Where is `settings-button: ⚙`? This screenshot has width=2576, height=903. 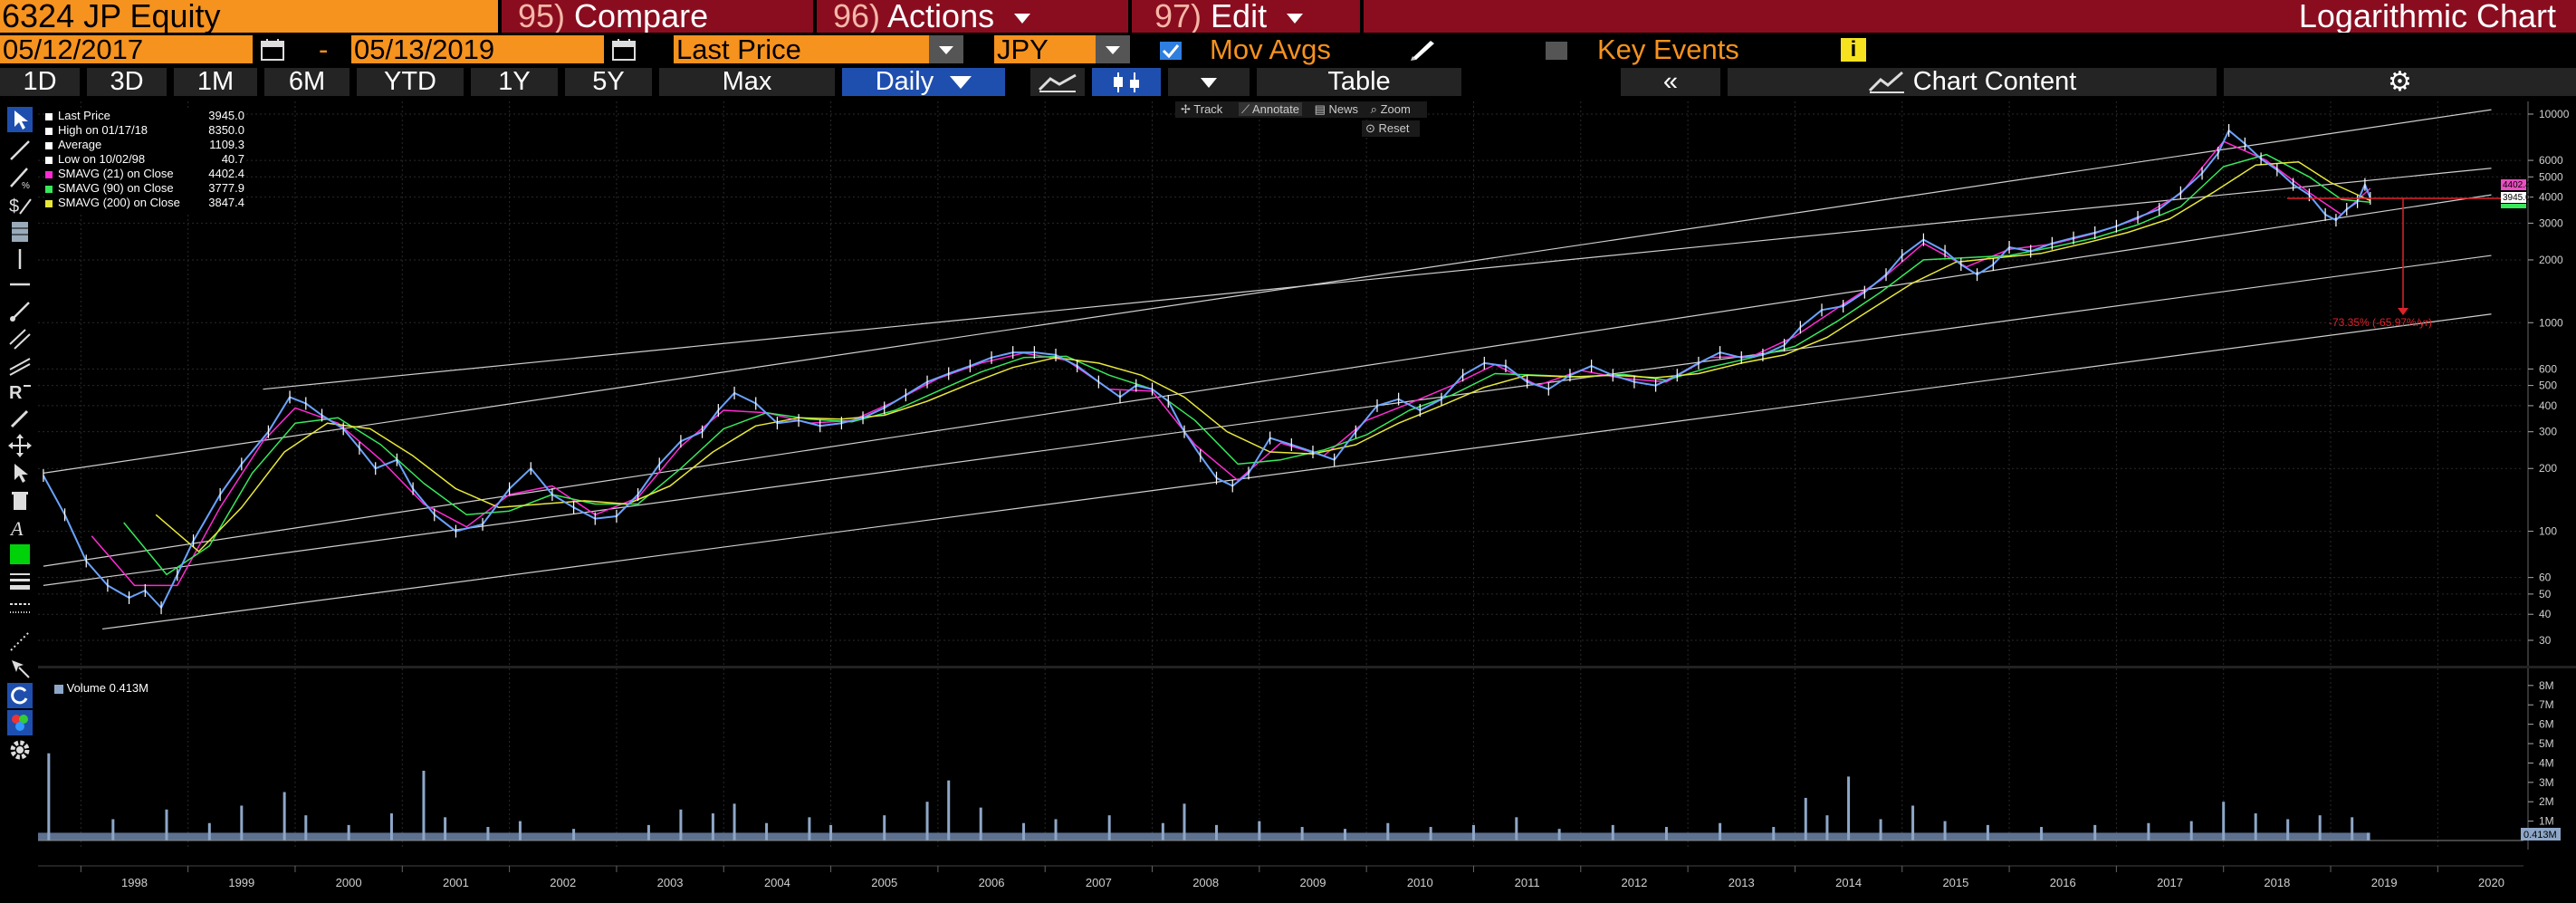 settings-button: ⚙ is located at coordinates (2400, 82).